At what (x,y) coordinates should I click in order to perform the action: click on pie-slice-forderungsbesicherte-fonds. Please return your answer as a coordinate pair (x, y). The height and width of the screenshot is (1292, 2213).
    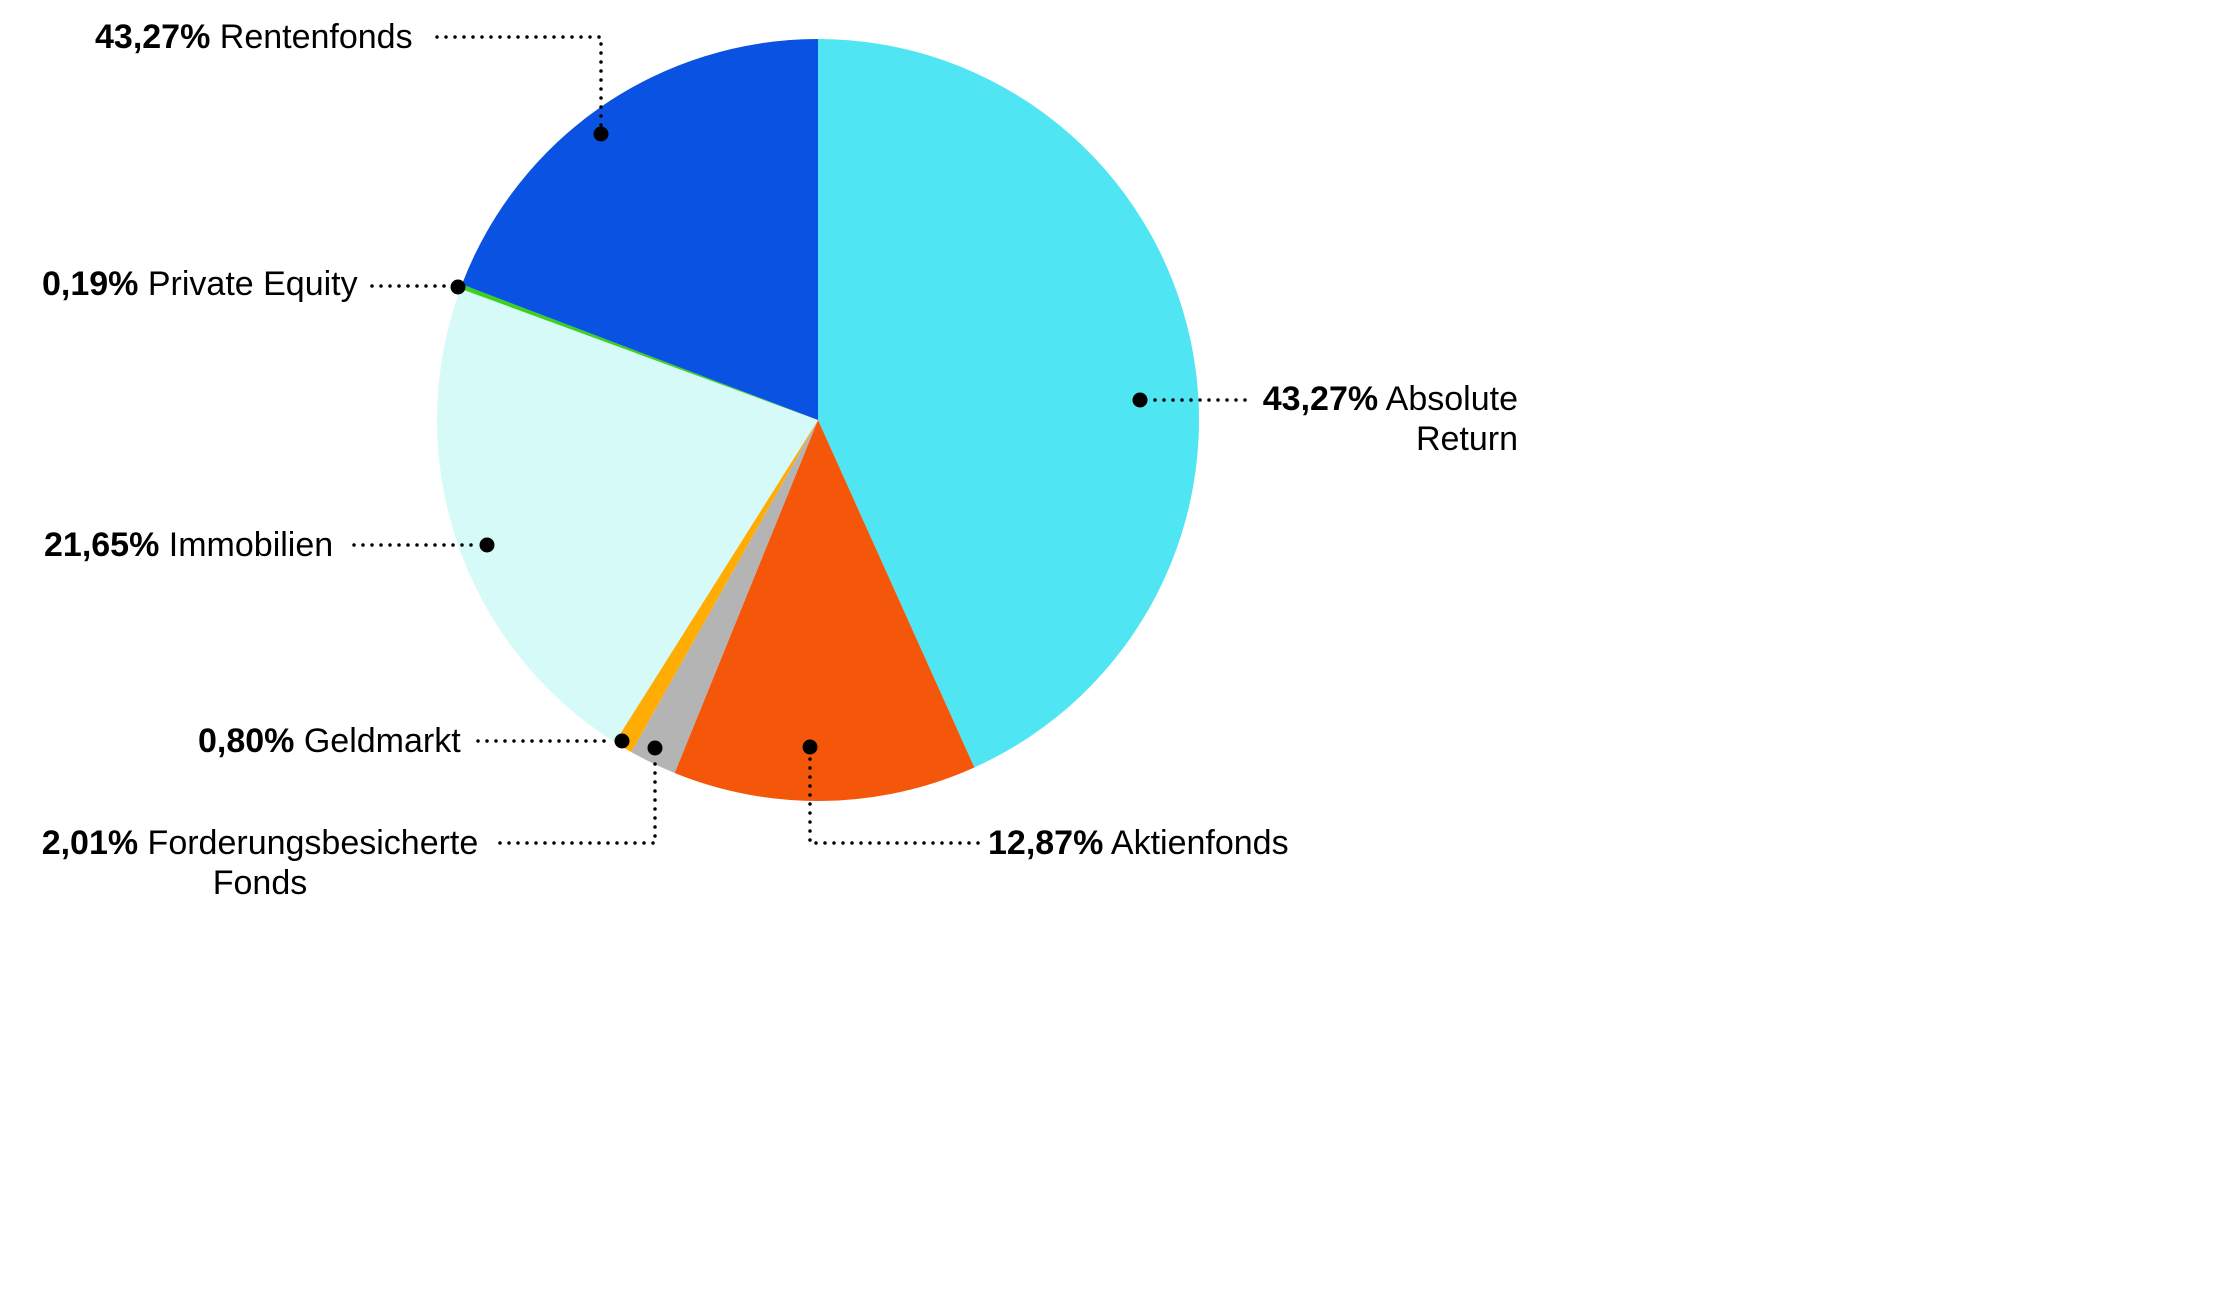
    Looking at the image, I should click on (724, 596).